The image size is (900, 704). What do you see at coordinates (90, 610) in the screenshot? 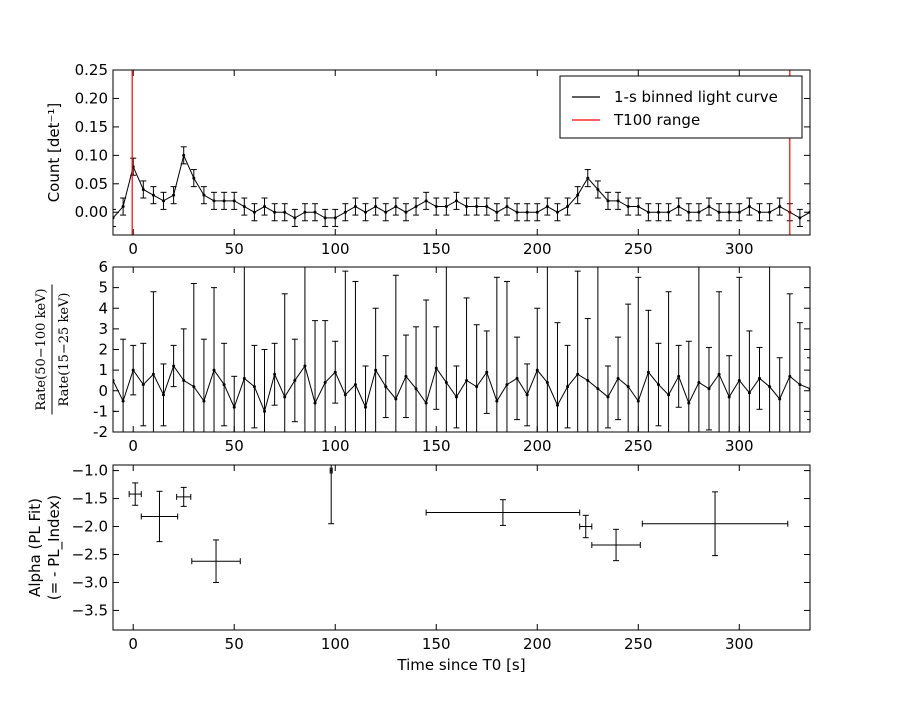
I see `y-tick-label: −3.5` at bounding box center [90, 610].